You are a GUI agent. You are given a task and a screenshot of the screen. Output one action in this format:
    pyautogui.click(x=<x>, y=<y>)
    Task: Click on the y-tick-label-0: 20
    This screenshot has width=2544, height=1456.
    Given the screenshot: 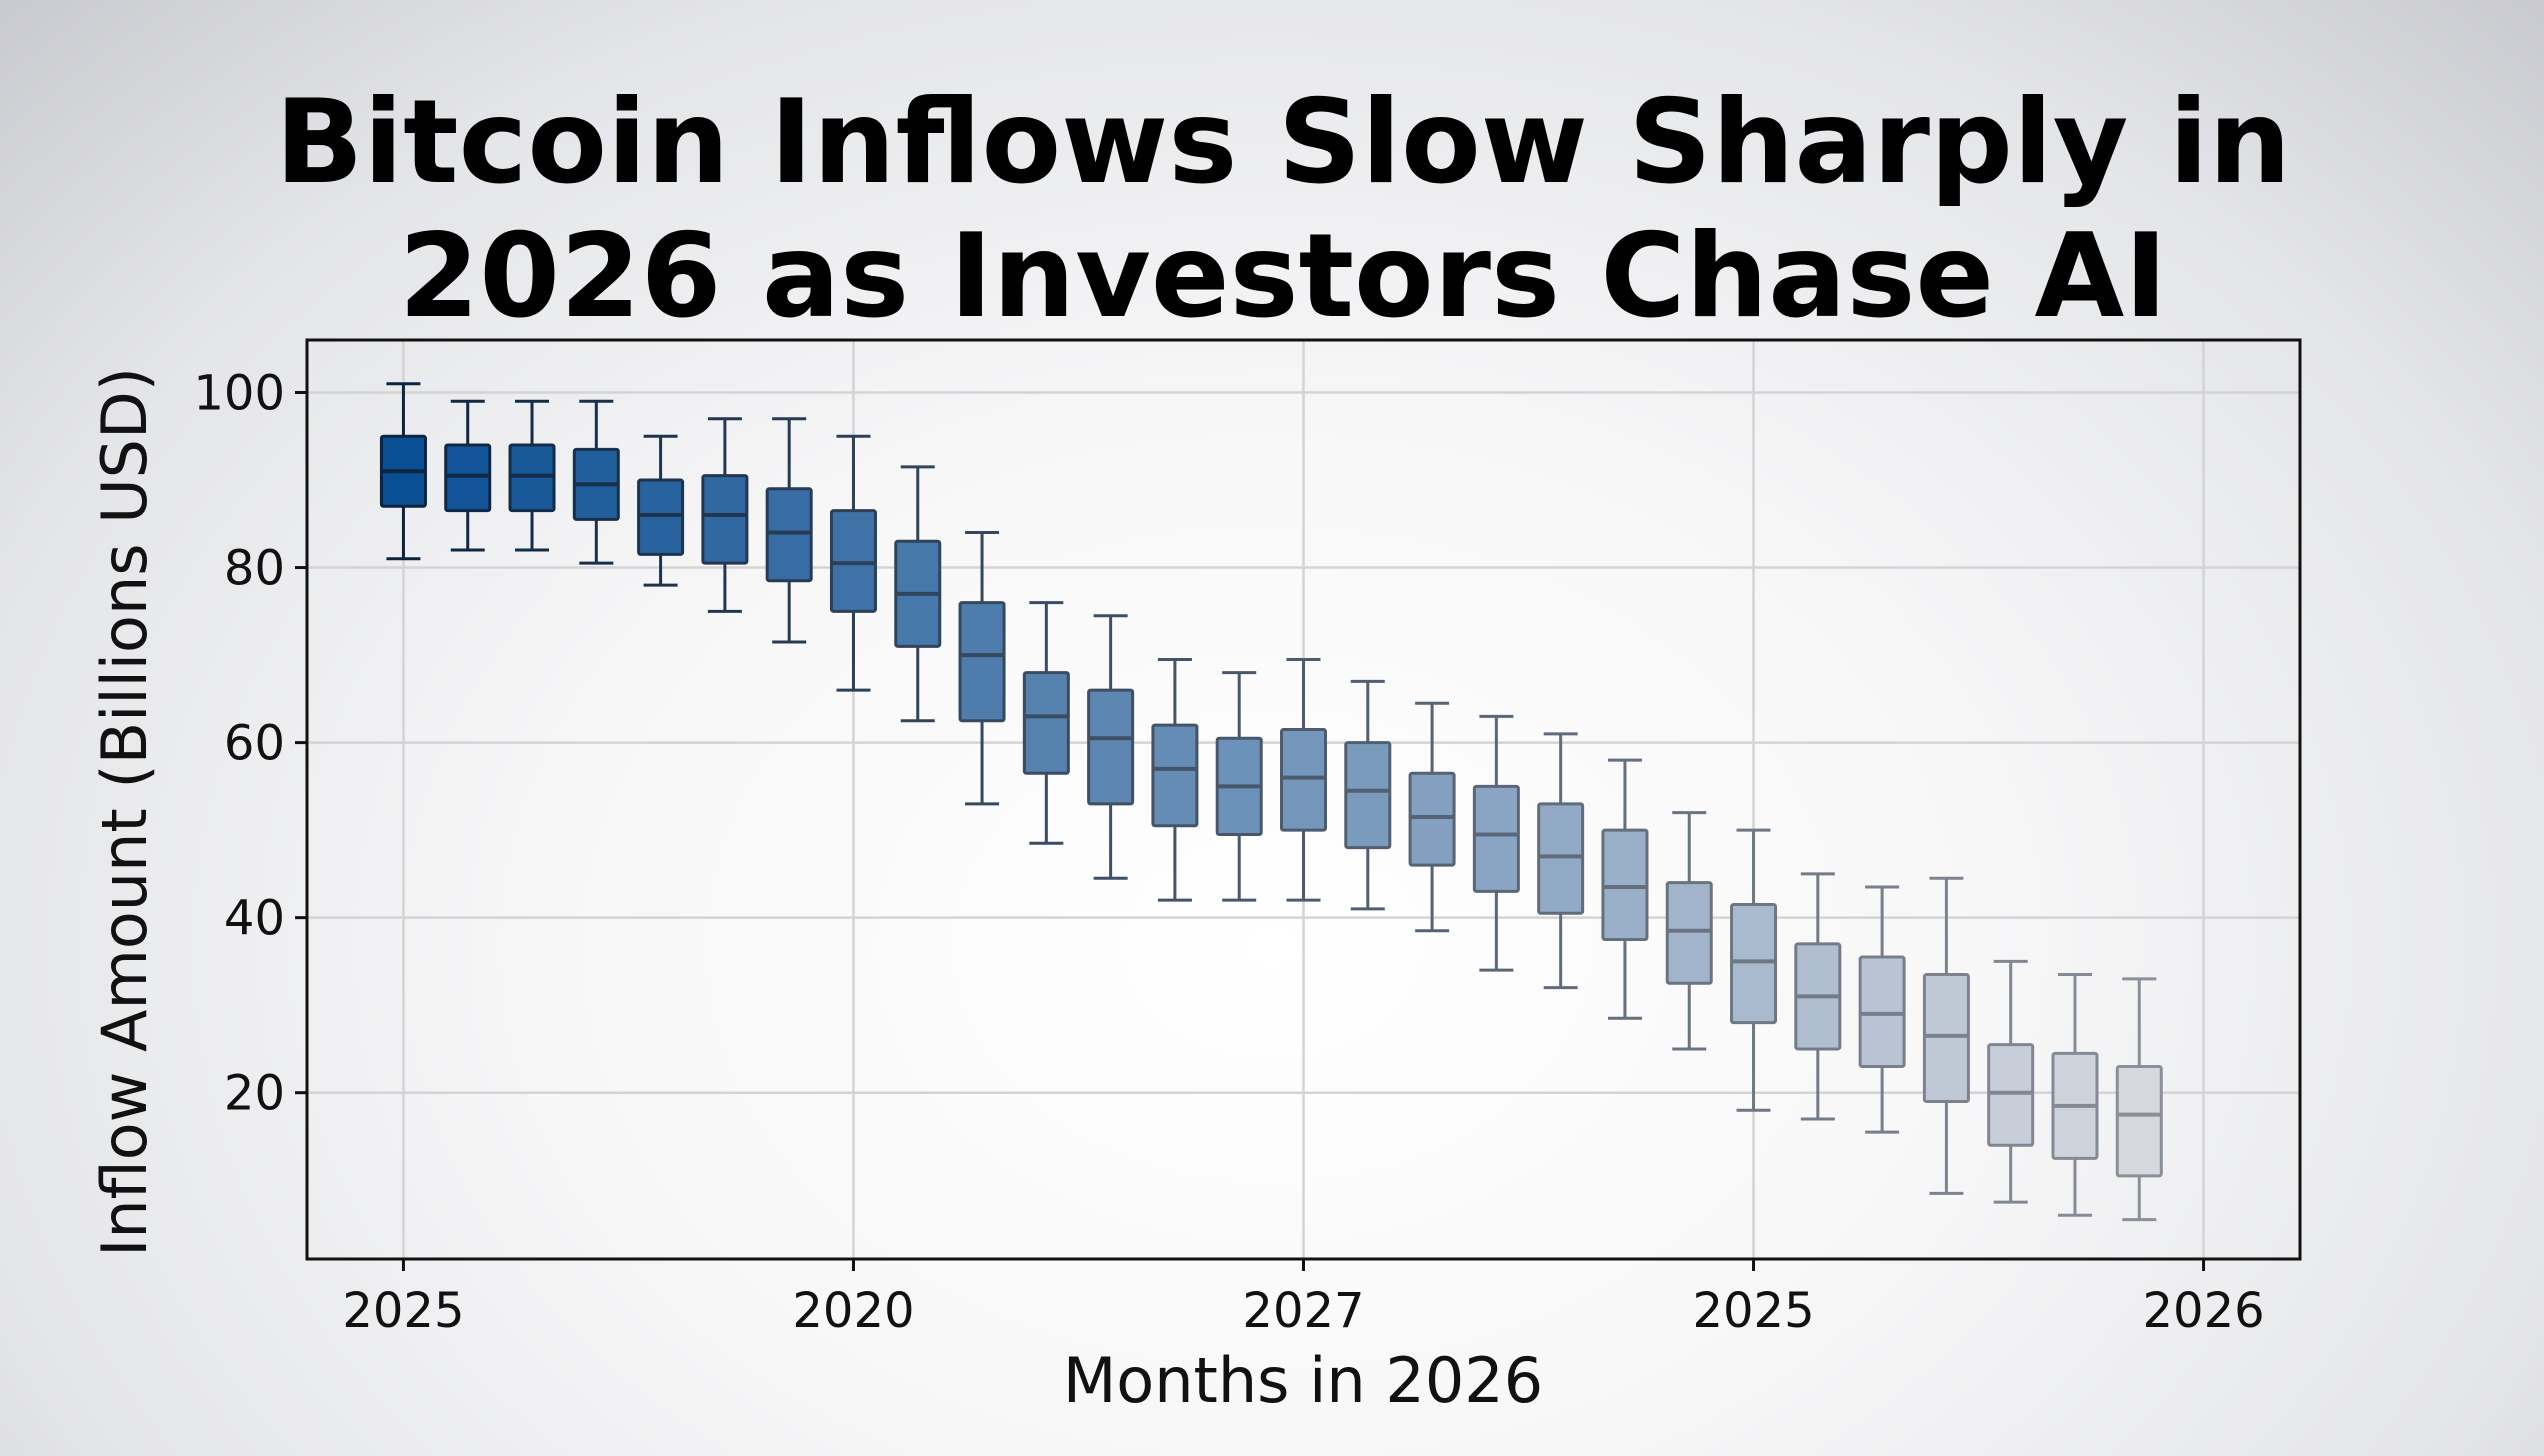 What is the action you would take?
    pyautogui.click(x=254, y=1094)
    